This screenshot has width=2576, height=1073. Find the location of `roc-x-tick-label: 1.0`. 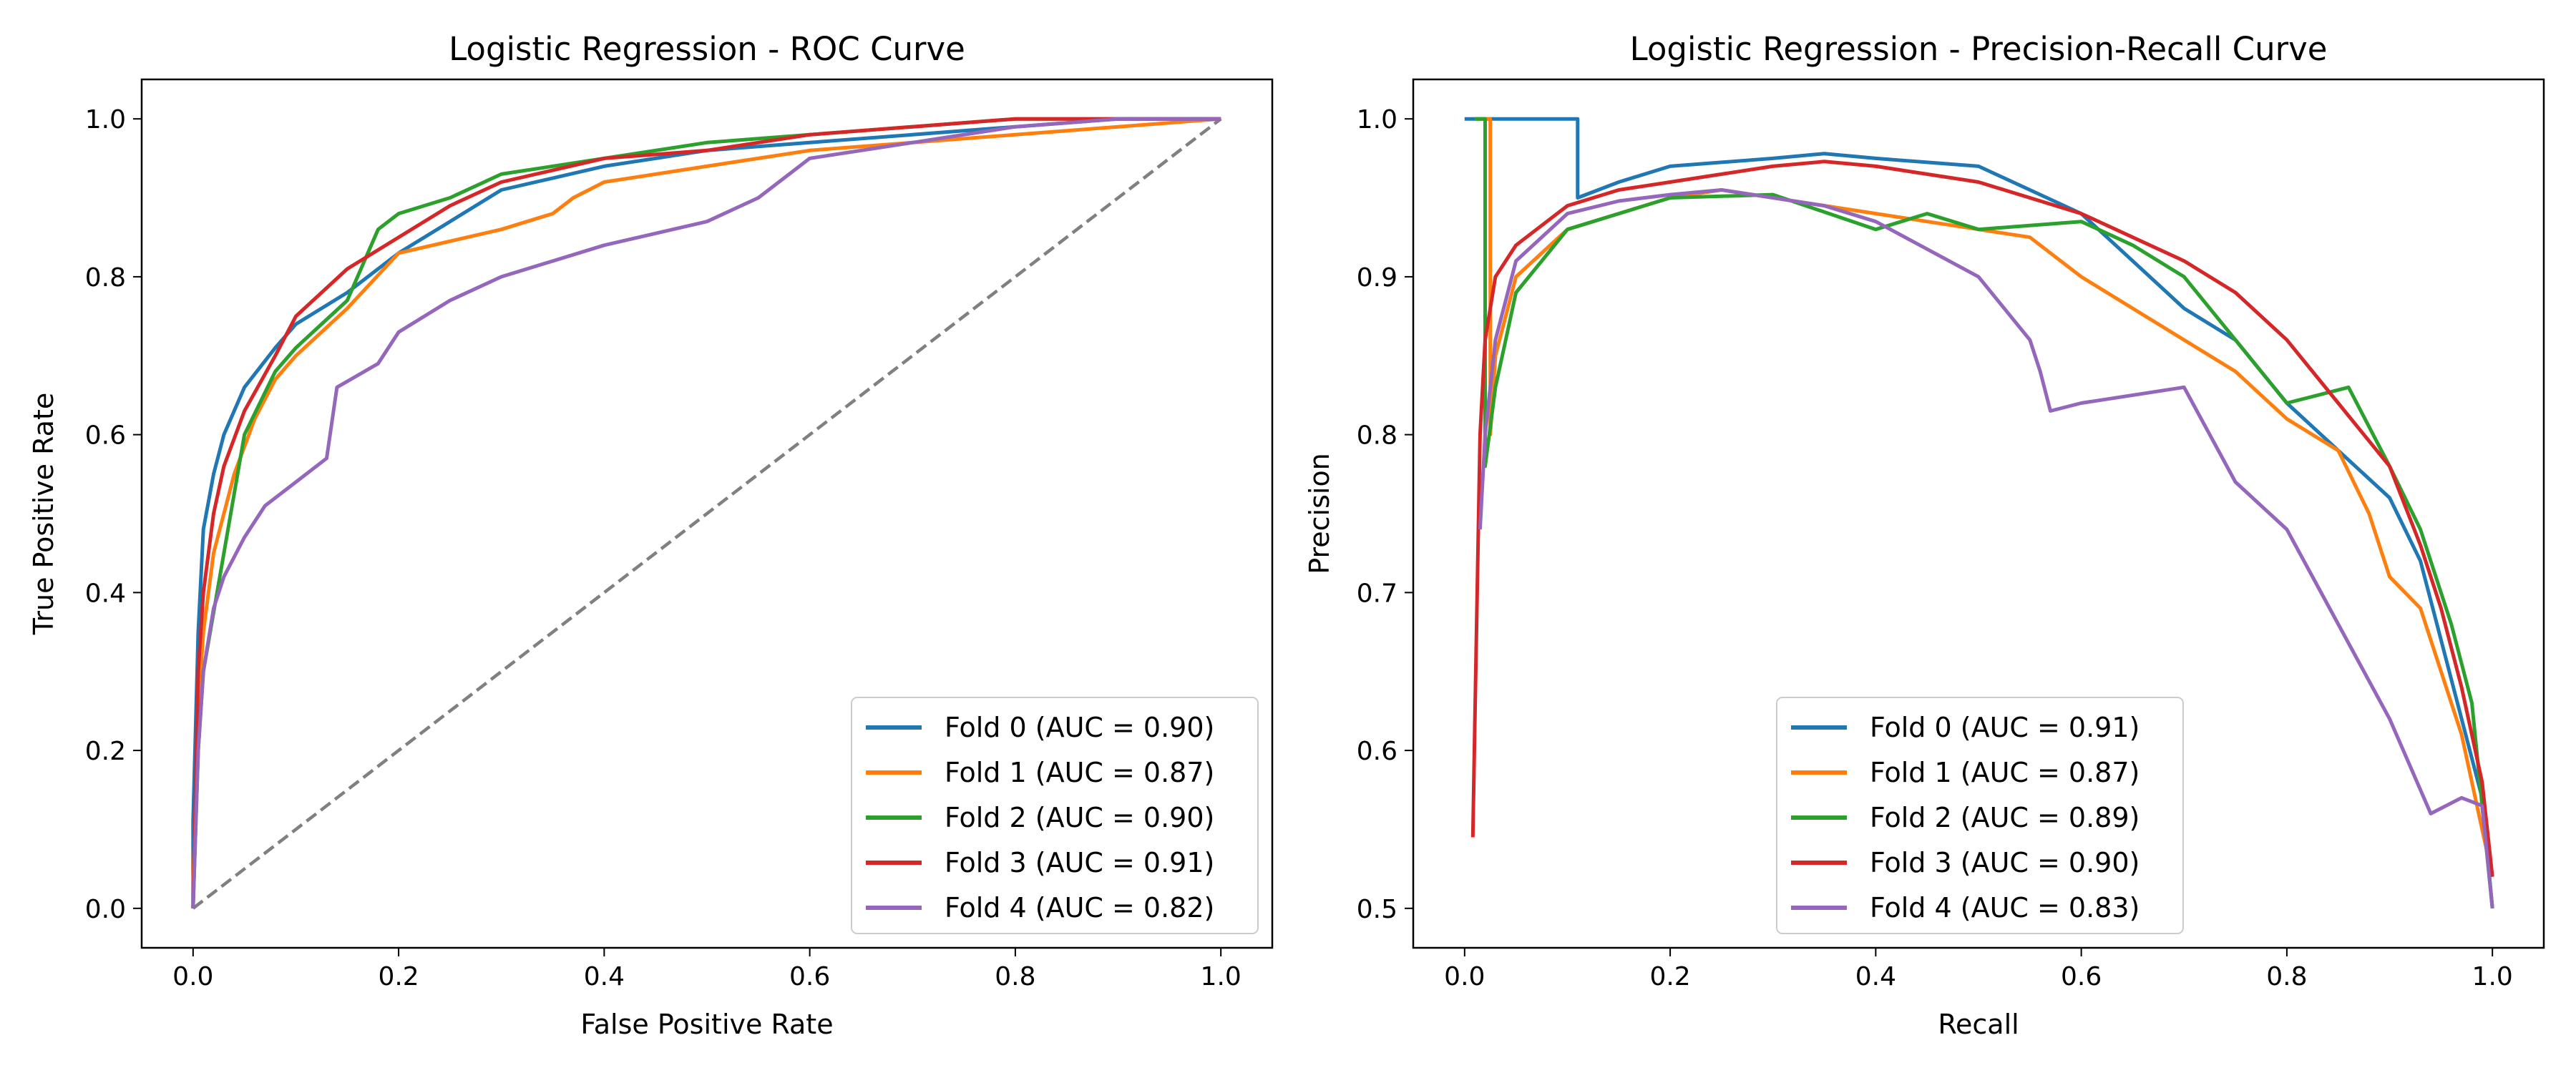

roc-x-tick-label: 1.0 is located at coordinates (1221, 976).